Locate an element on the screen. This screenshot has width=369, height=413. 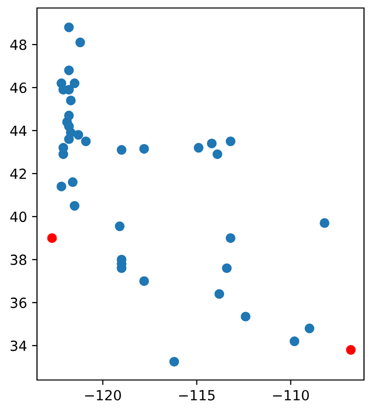
x-tick-label: −115 is located at coordinates (197, 395).